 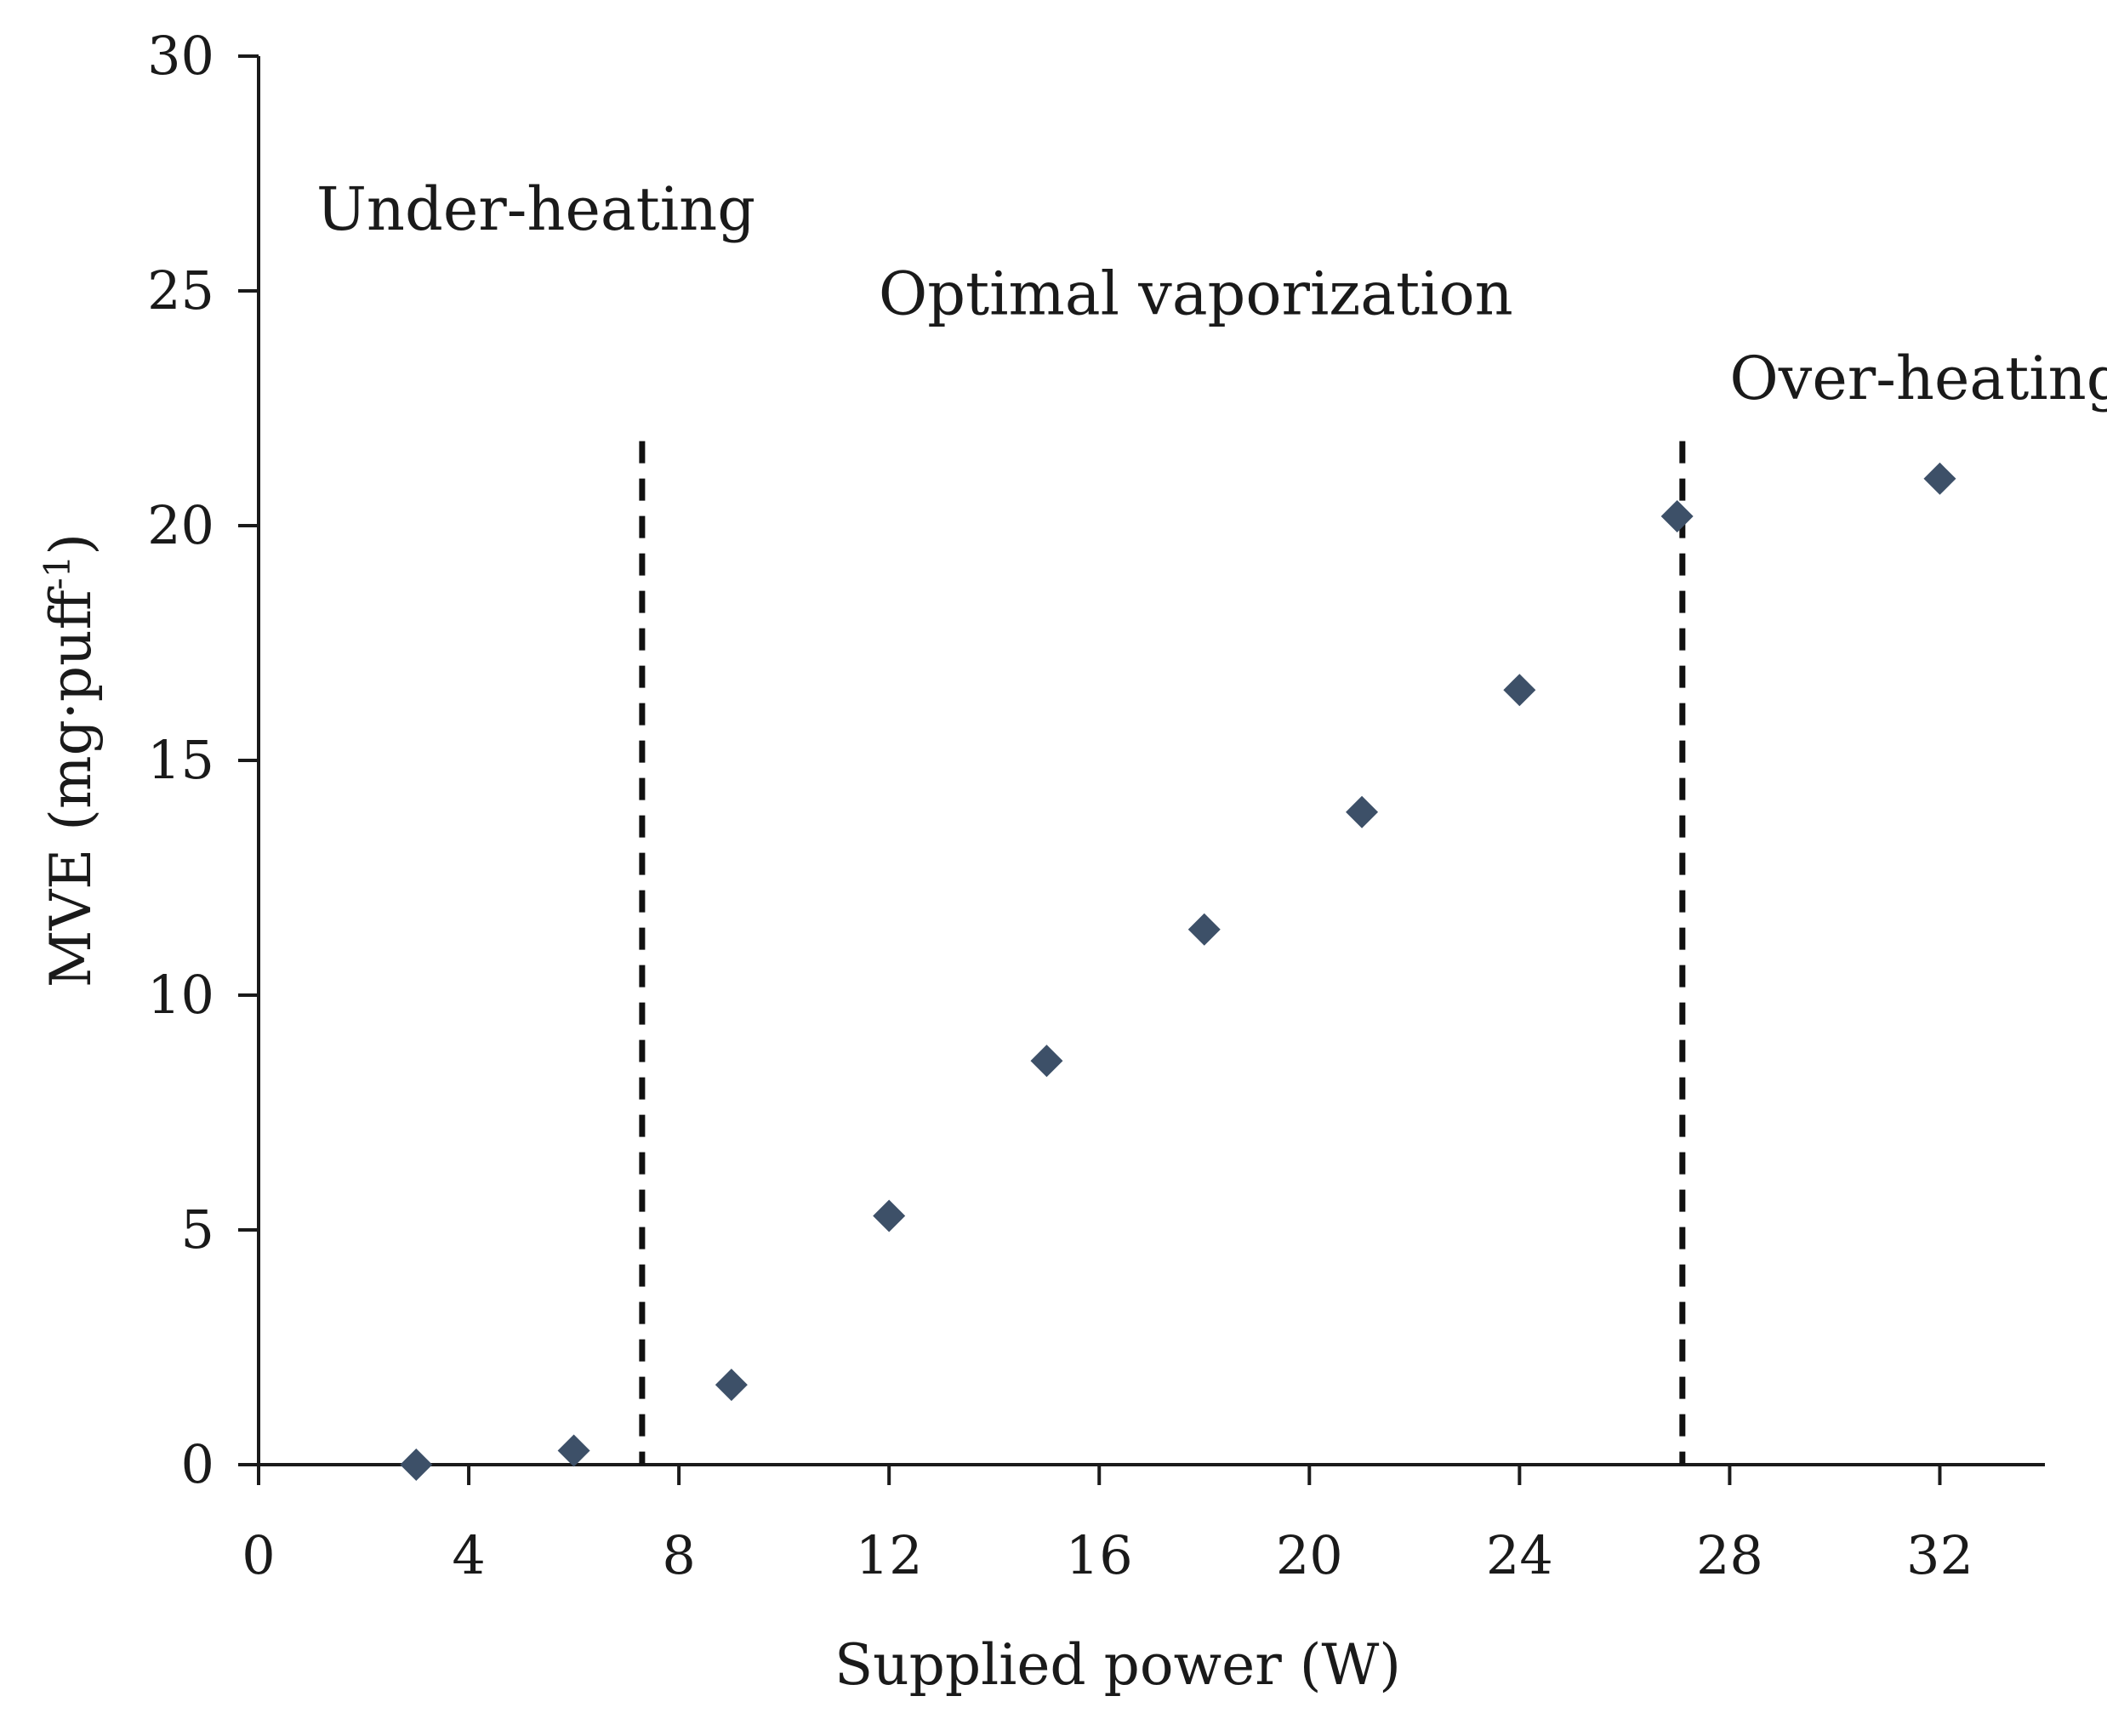 I want to click on x-tick-label: 32, so click(x=1939, y=1555).